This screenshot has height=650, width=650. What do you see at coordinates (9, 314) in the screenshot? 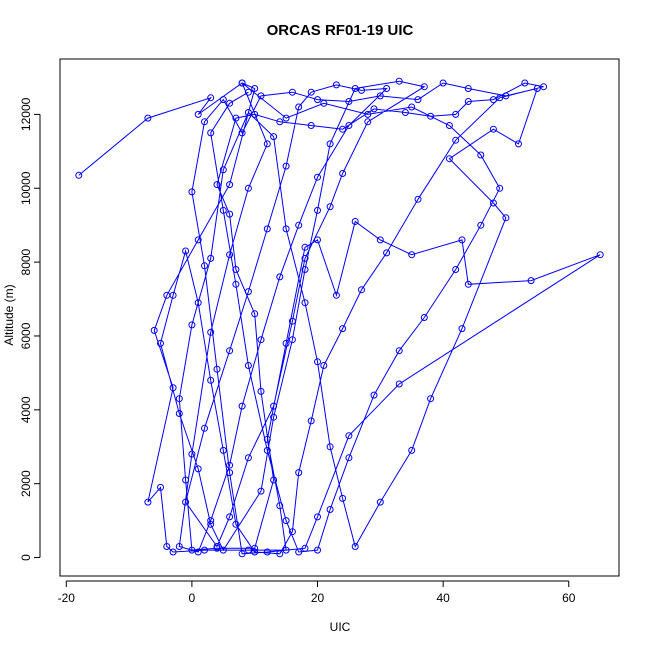
I see `y-axis-label: Altitude (m)` at bounding box center [9, 314].